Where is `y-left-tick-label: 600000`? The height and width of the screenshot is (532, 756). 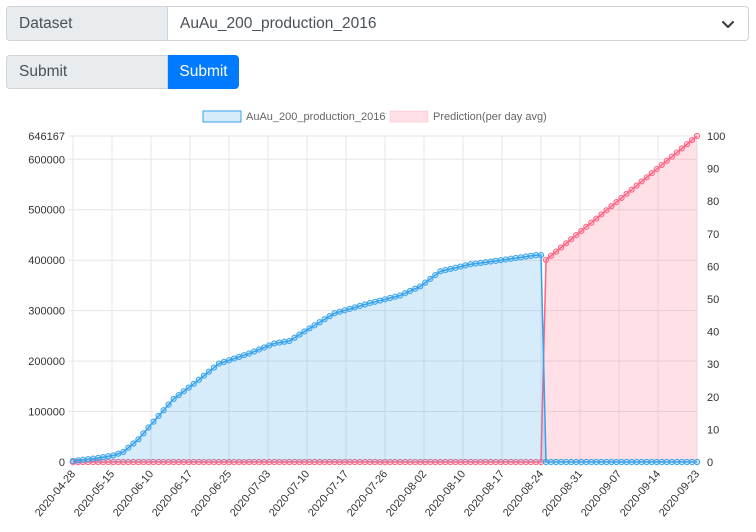
y-left-tick-label: 600000 is located at coordinates (46, 160).